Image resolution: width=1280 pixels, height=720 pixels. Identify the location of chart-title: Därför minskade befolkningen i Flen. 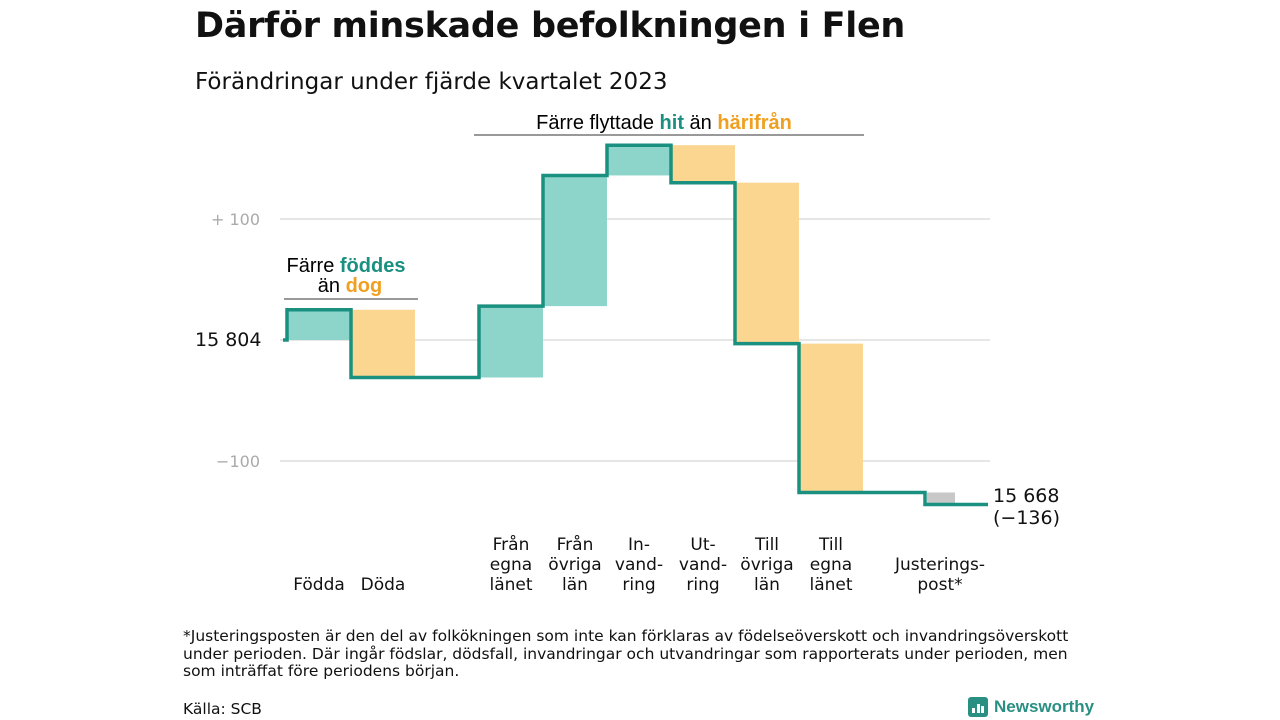
(550, 26).